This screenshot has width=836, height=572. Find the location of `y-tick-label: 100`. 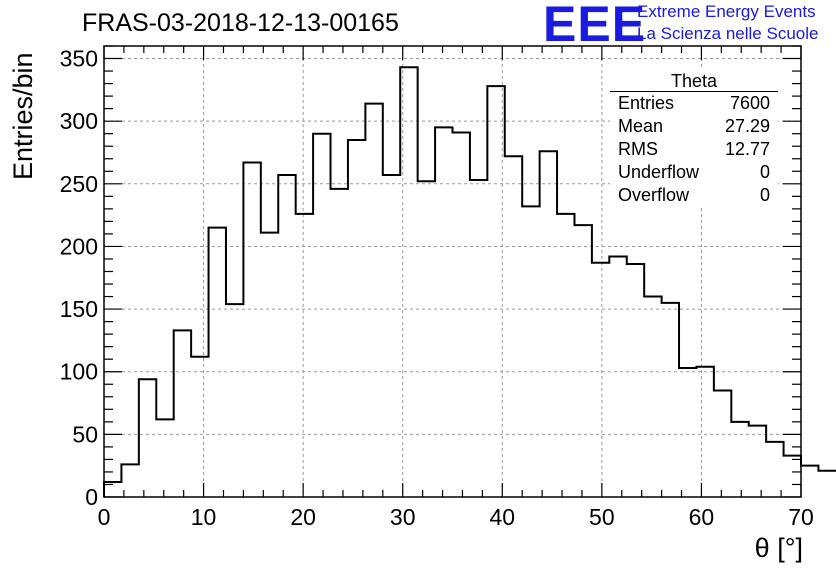

y-tick-label: 100 is located at coordinates (79, 372).